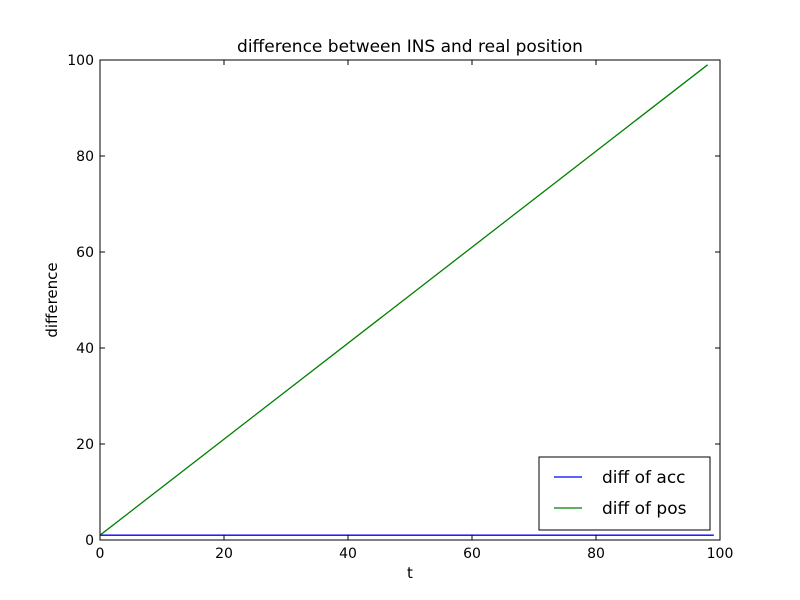 The width and height of the screenshot is (800, 600). What do you see at coordinates (410, 47) in the screenshot?
I see `chart-title: difference between INS and real position` at bounding box center [410, 47].